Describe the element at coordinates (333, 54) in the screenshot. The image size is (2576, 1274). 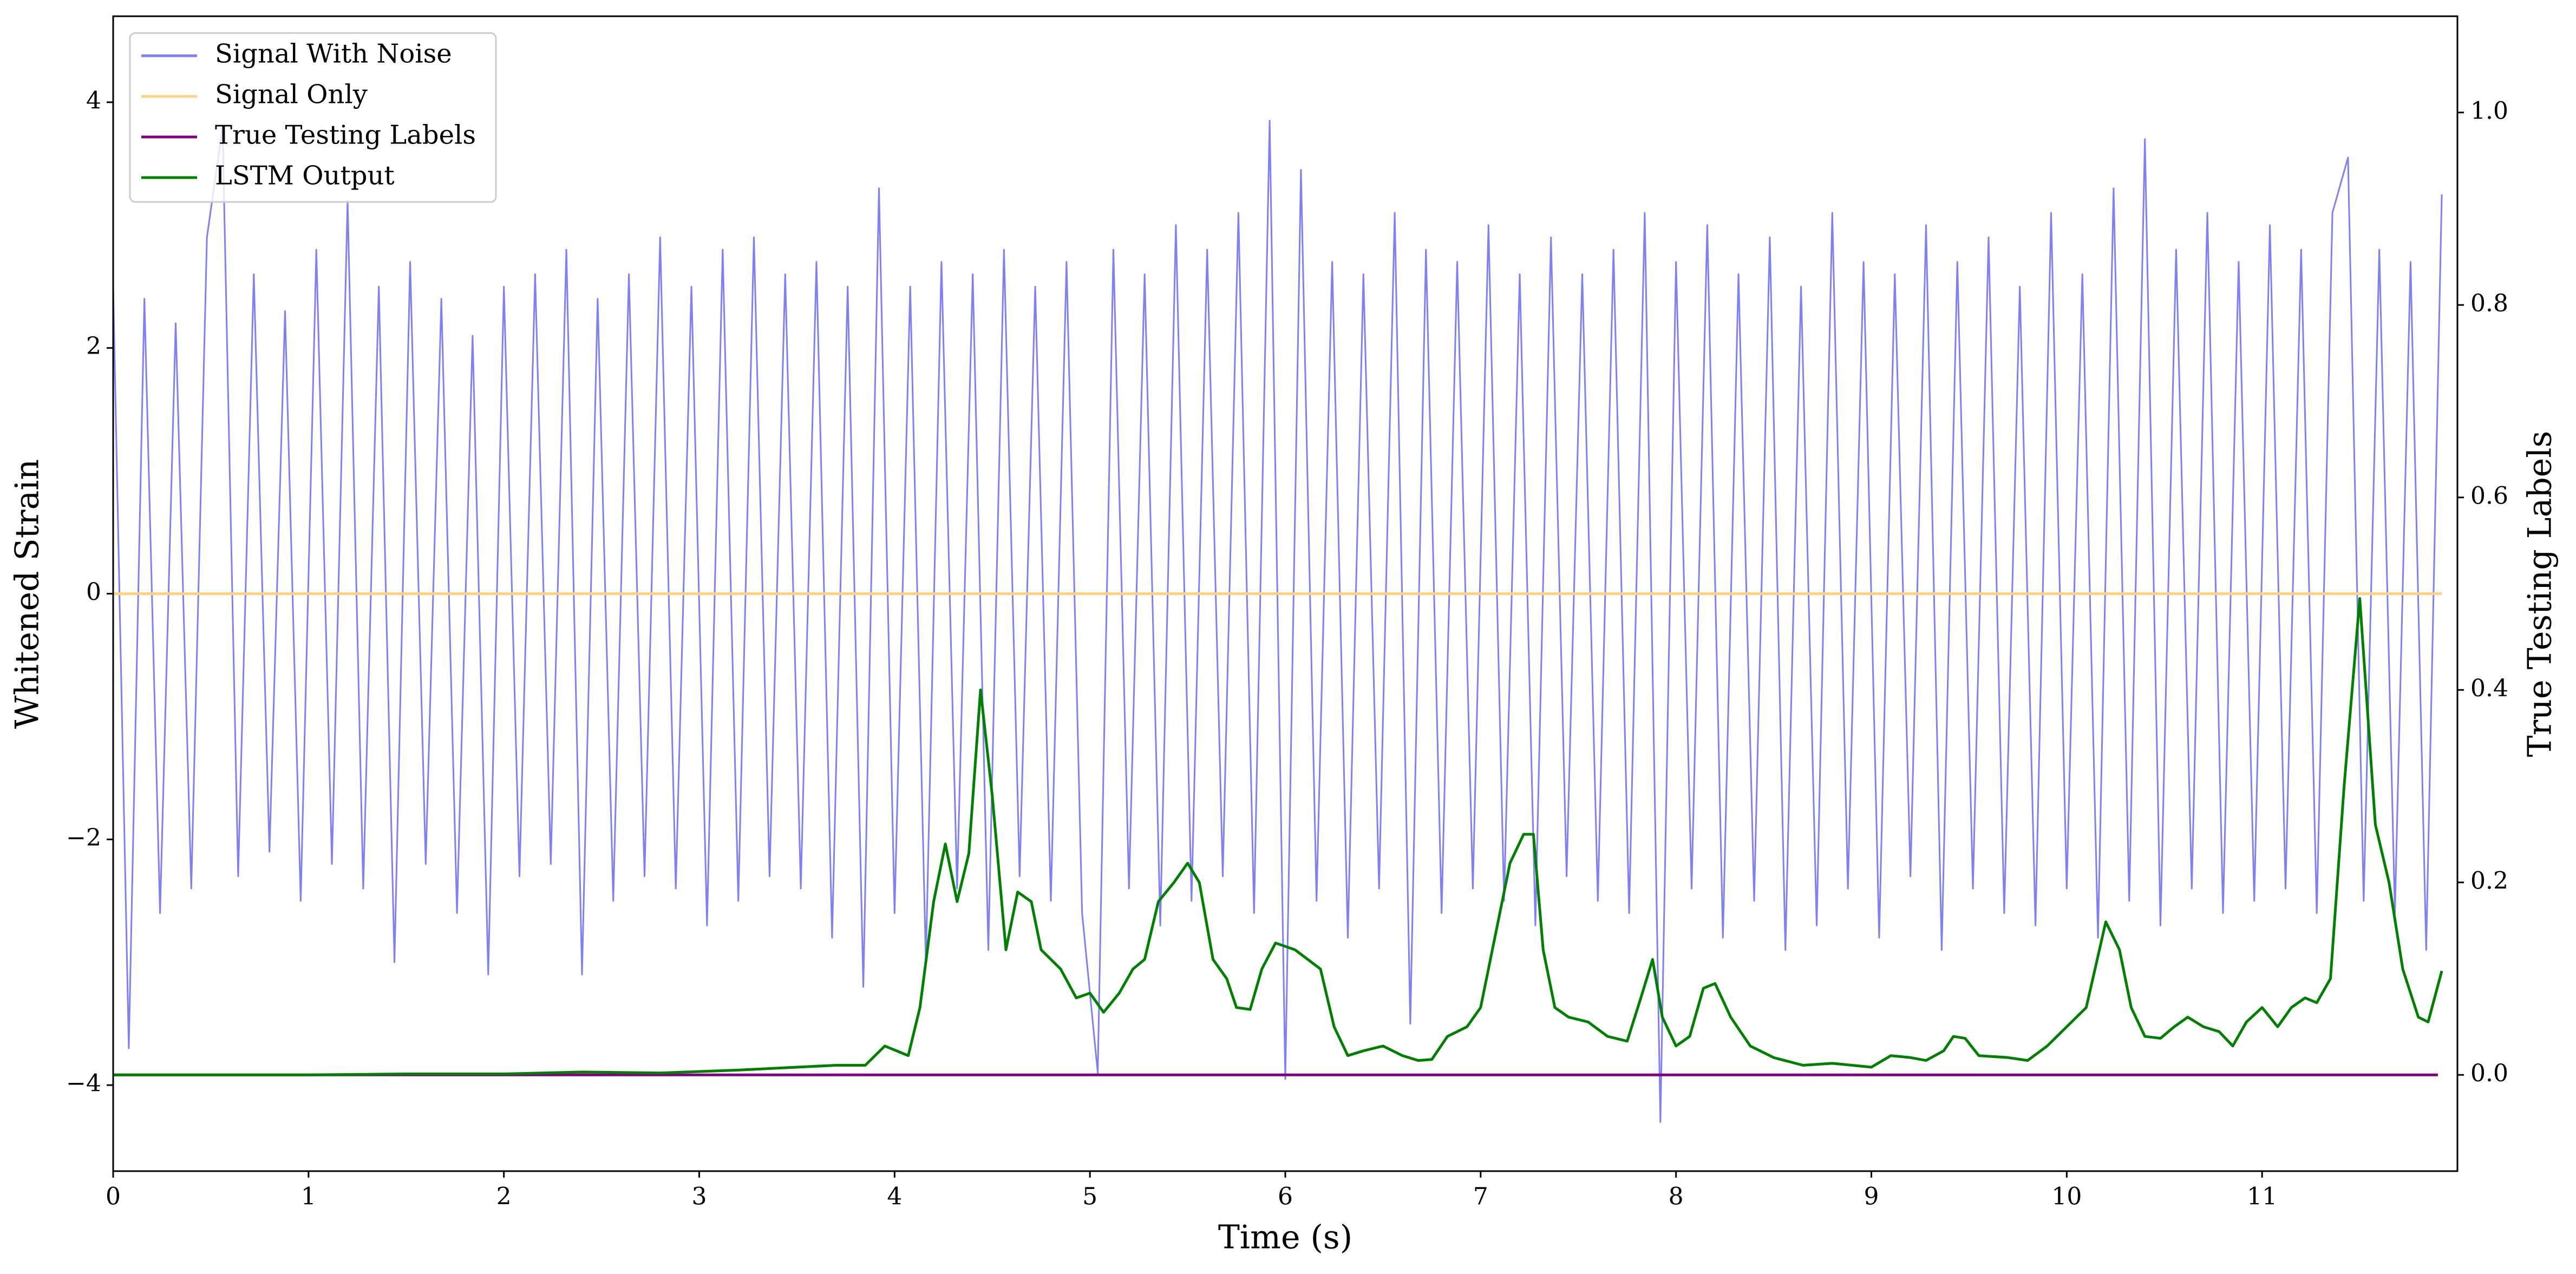
I see `legend-label: Signal With Noise` at that location.